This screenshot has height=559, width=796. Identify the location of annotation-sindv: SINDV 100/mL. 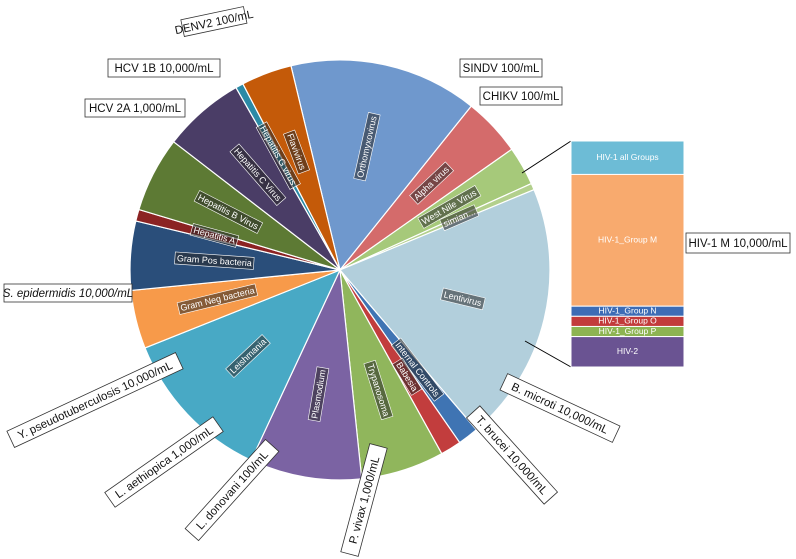
(501, 68).